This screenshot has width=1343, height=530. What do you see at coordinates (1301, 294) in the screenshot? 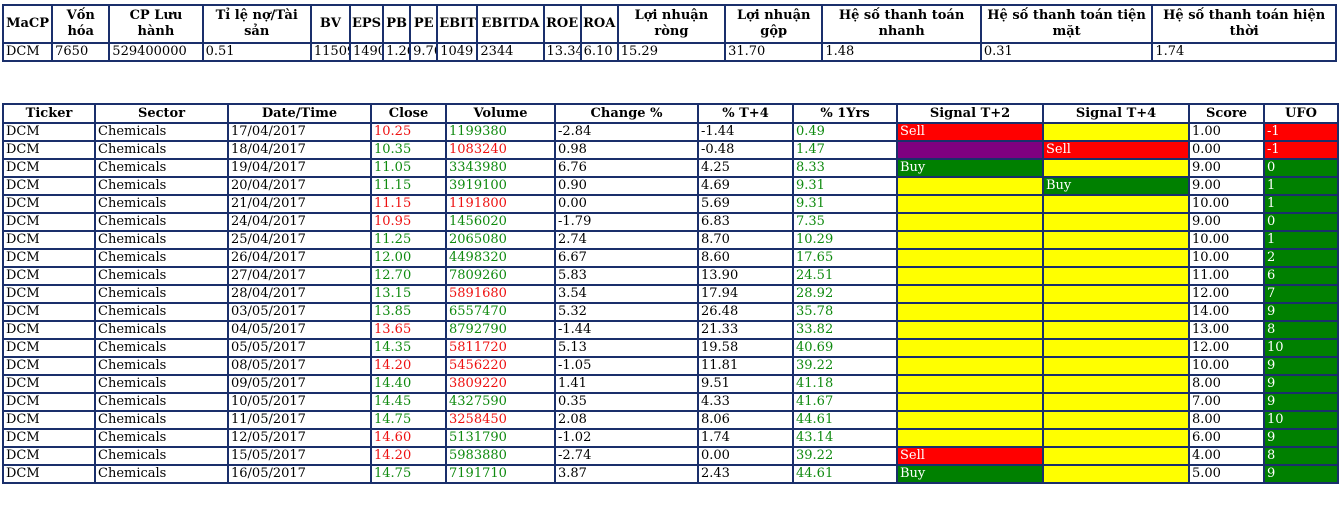
I see `ufo-cell: 7` at bounding box center [1301, 294].